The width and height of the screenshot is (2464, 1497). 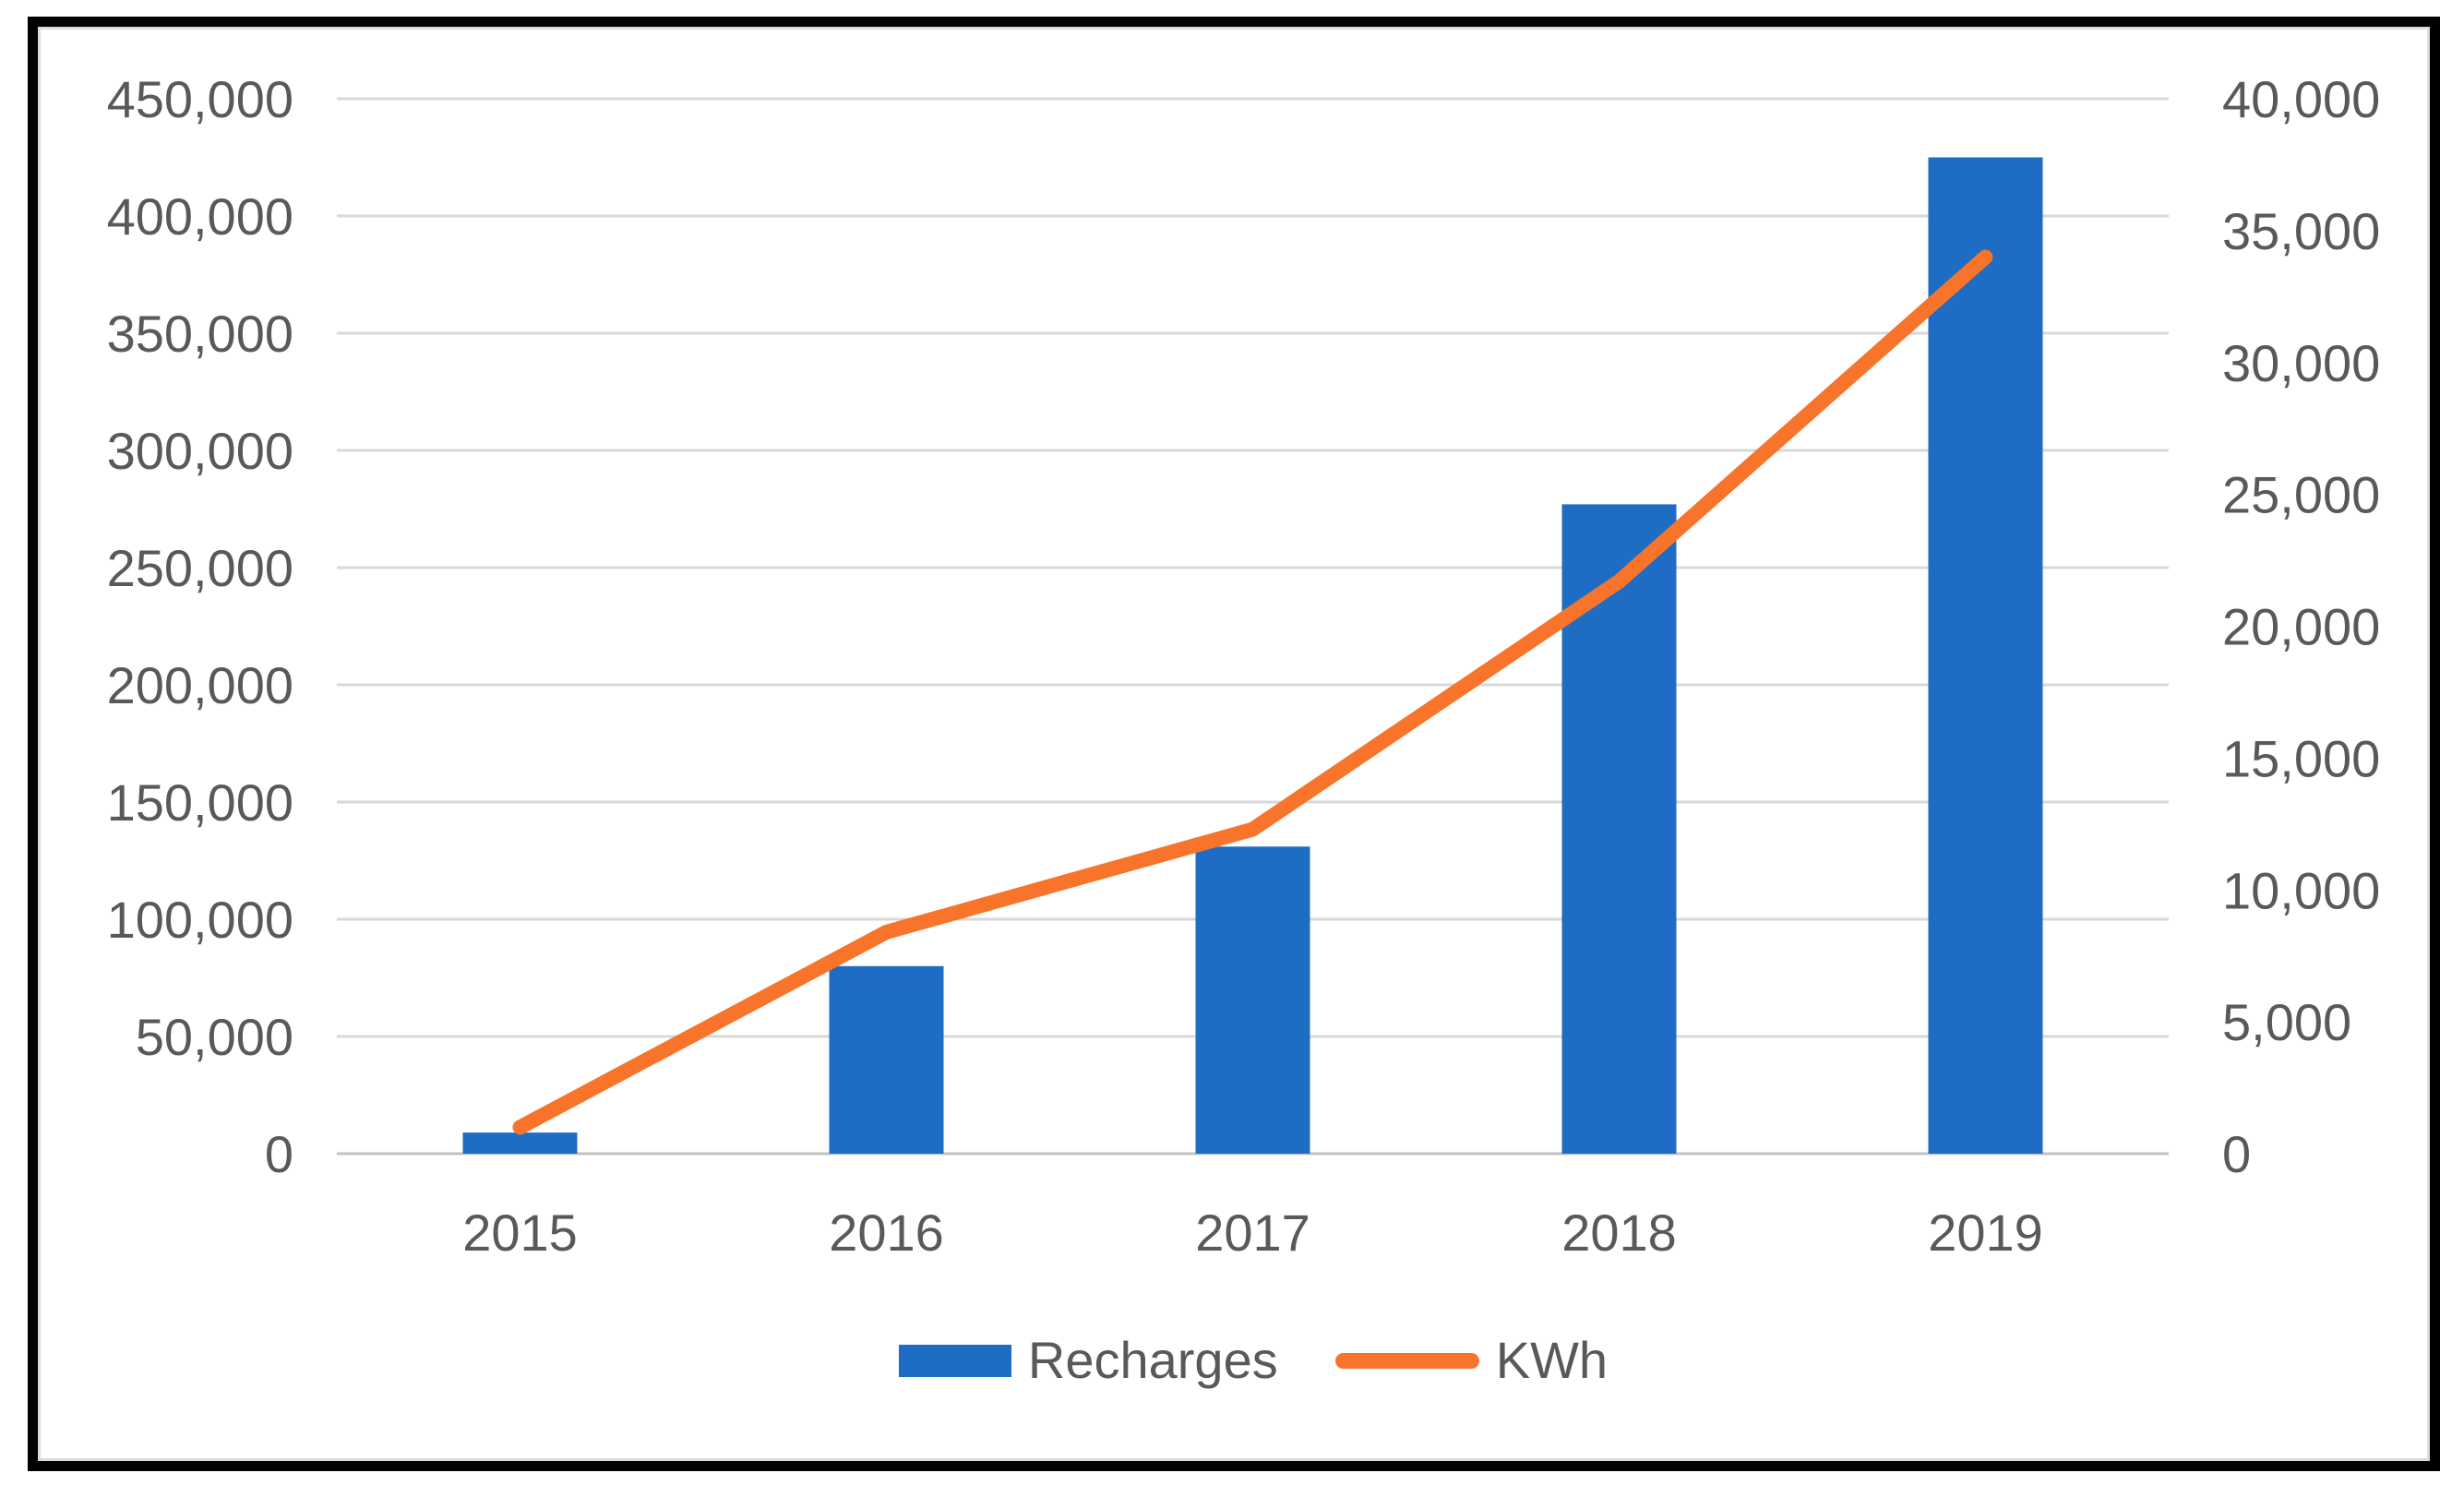 I want to click on bar-2016, so click(x=886, y=1059).